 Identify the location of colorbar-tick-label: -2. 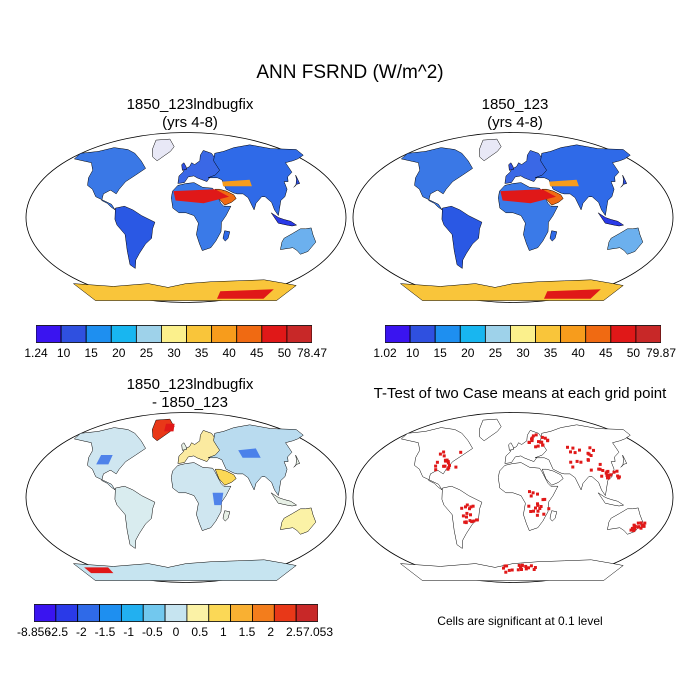
(81, 632).